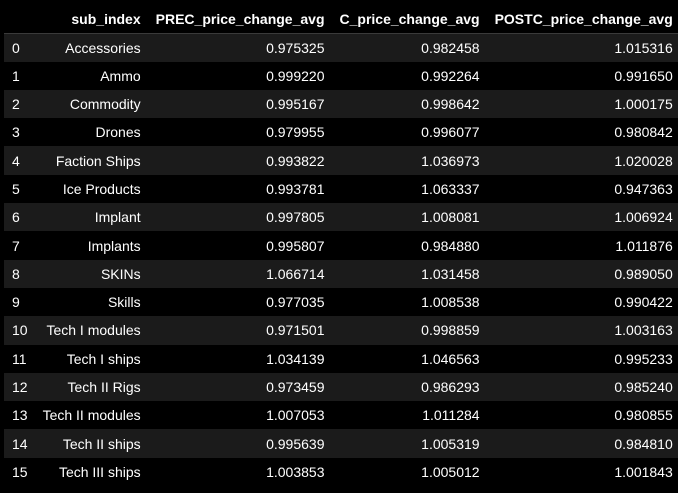 This screenshot has width=678, height=493. What do you see at coordinates (118, 132) in the screenshot?
I see `cell-sub-index: Drones` at bounding box center [118, 132].